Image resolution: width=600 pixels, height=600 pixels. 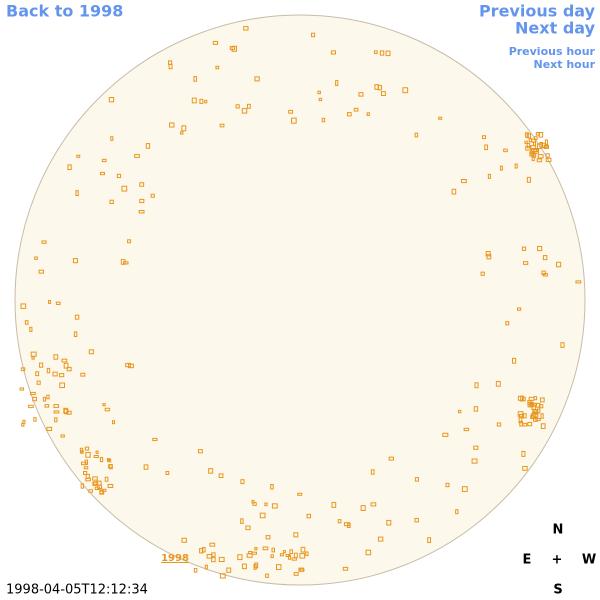 What do you see at coordinates (555, 28) in the screenshot?
I see `next-day-link: Next day` at bounding box center [555, 28].